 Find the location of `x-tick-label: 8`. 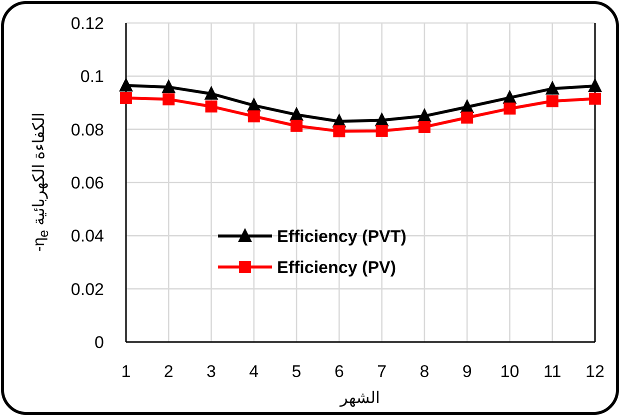

x-tick-label: 8 is located at coordinates (425, 371).